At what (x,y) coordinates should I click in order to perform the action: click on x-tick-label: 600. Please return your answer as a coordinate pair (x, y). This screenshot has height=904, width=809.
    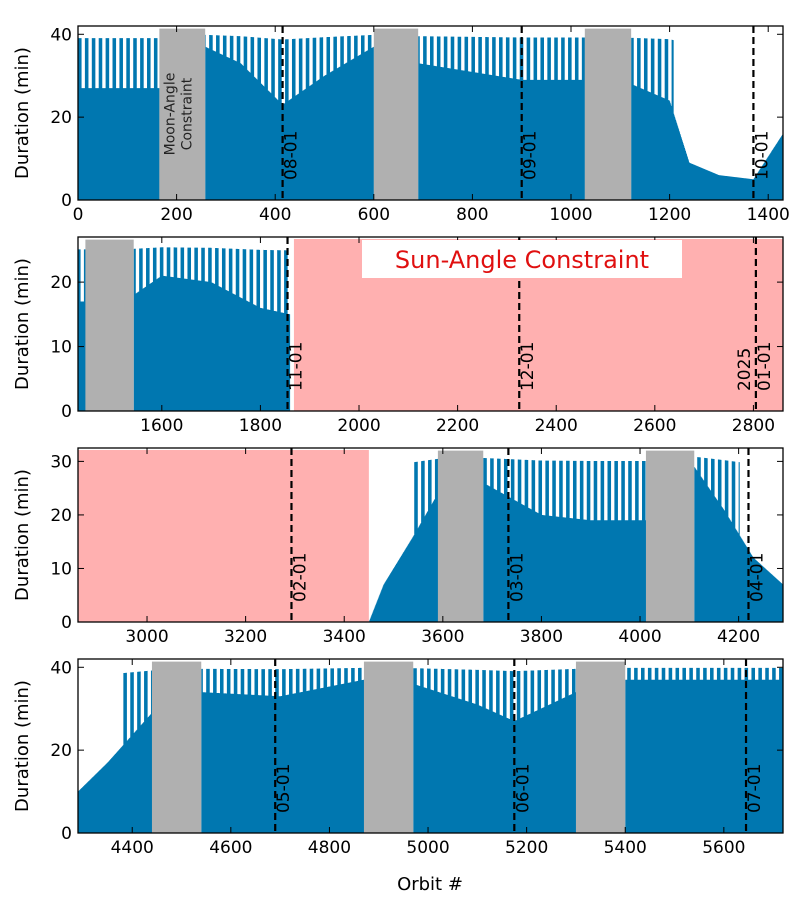
    Looking at the image, I should click on (374, 215).